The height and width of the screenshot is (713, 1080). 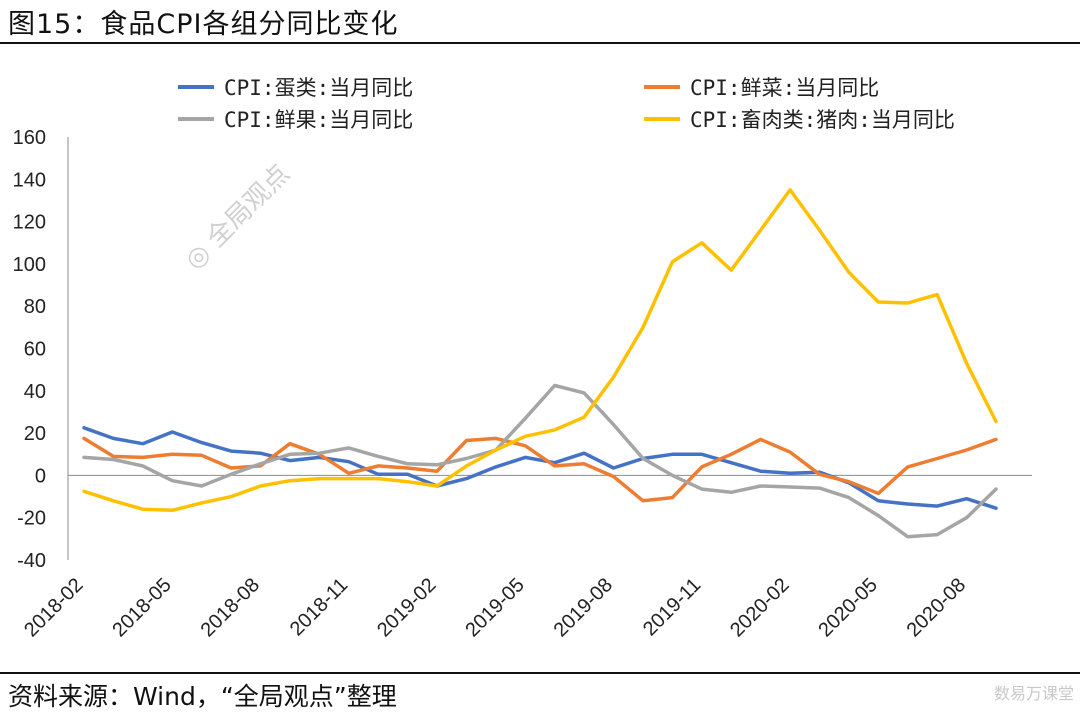 What do you see at coordinates (35, 307) in the screenshot?
I see `y-tick-label: 80` at bounding box center [35, 307].